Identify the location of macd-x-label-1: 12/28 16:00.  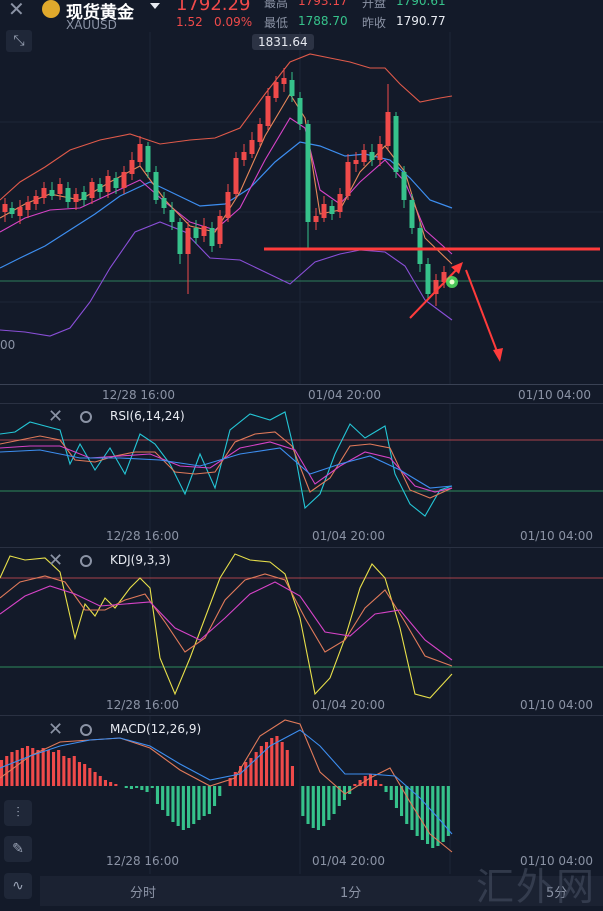
(142, 861).